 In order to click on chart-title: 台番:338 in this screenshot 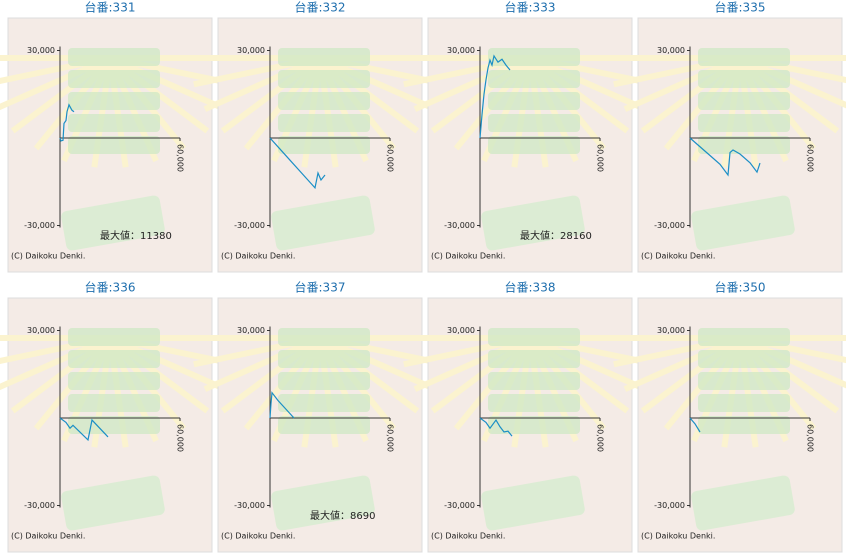, I will do `click(530, 287)`.